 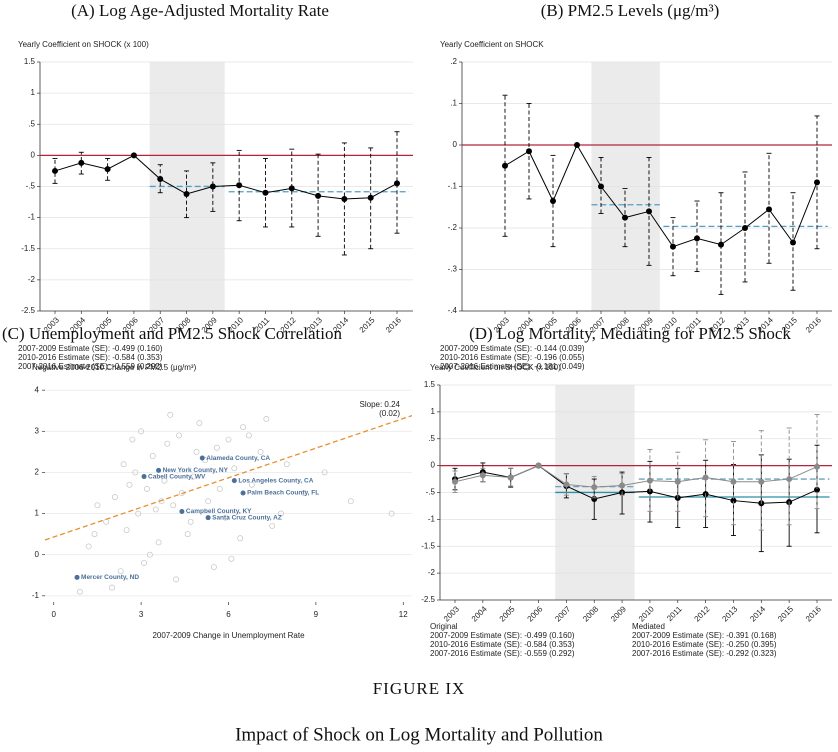 I want to click on note-line: 2007-2016 Estimate (SE): -0.292 (0.323), so click(x=704, y=653).